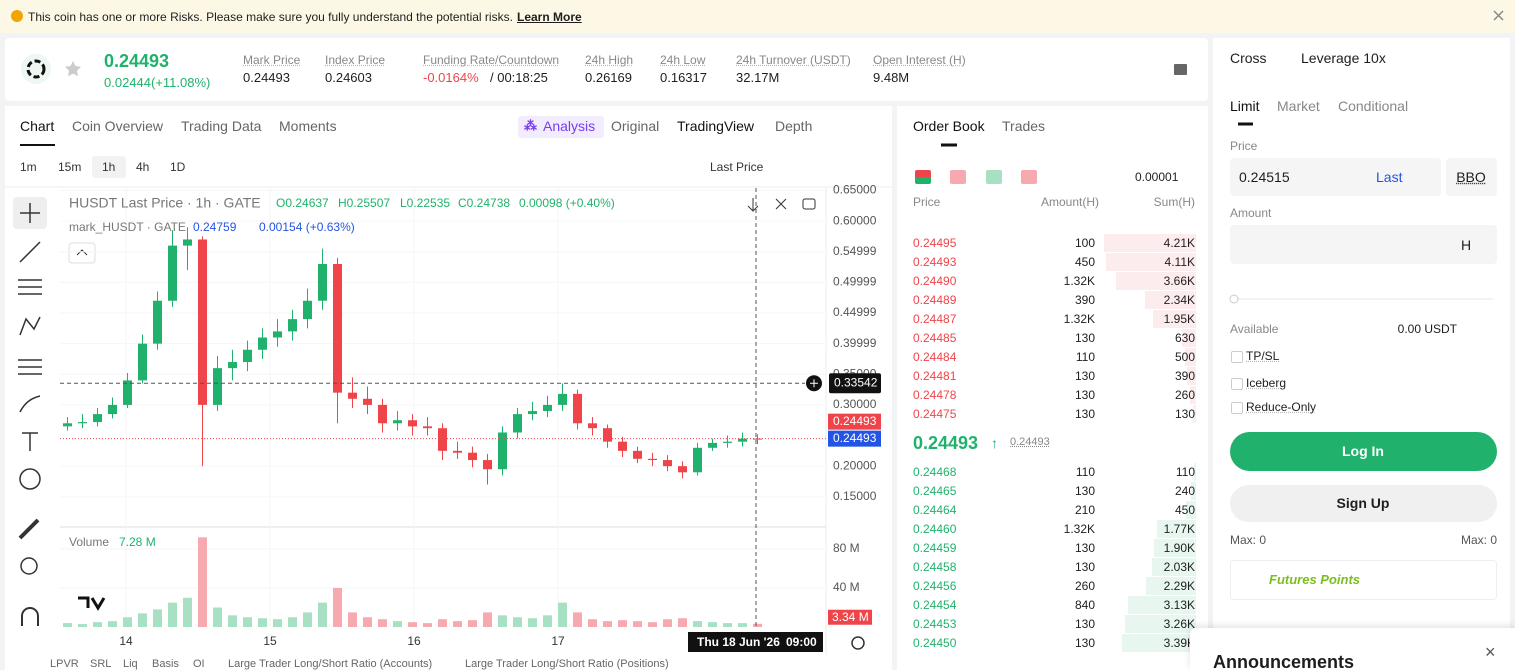 This screenshot has width=1515, height=670. What do you see at coordinates (935, 338) in the screenshot?
I see `book-price: 0.24485` at bounding box center [935, 338].